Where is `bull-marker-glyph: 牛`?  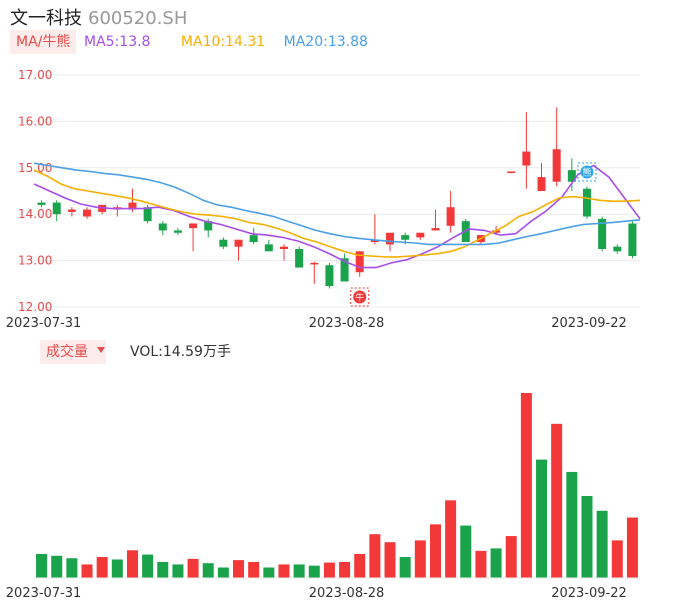 bull-marker-glyph: 牛 is located at coordinates (359, 298).